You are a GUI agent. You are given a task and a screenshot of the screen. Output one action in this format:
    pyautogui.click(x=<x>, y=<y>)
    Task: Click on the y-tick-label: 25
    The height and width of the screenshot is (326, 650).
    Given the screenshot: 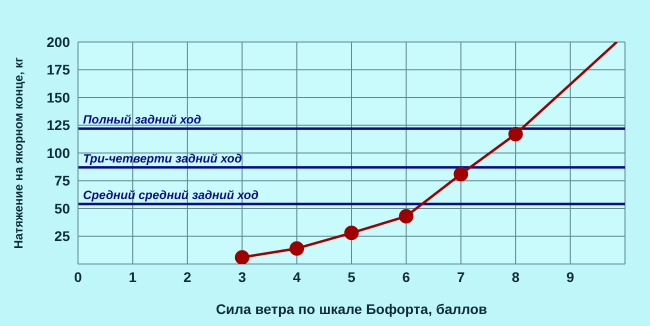 What is the action you would take?
    pyautogui.click(x=62, y=236)
    